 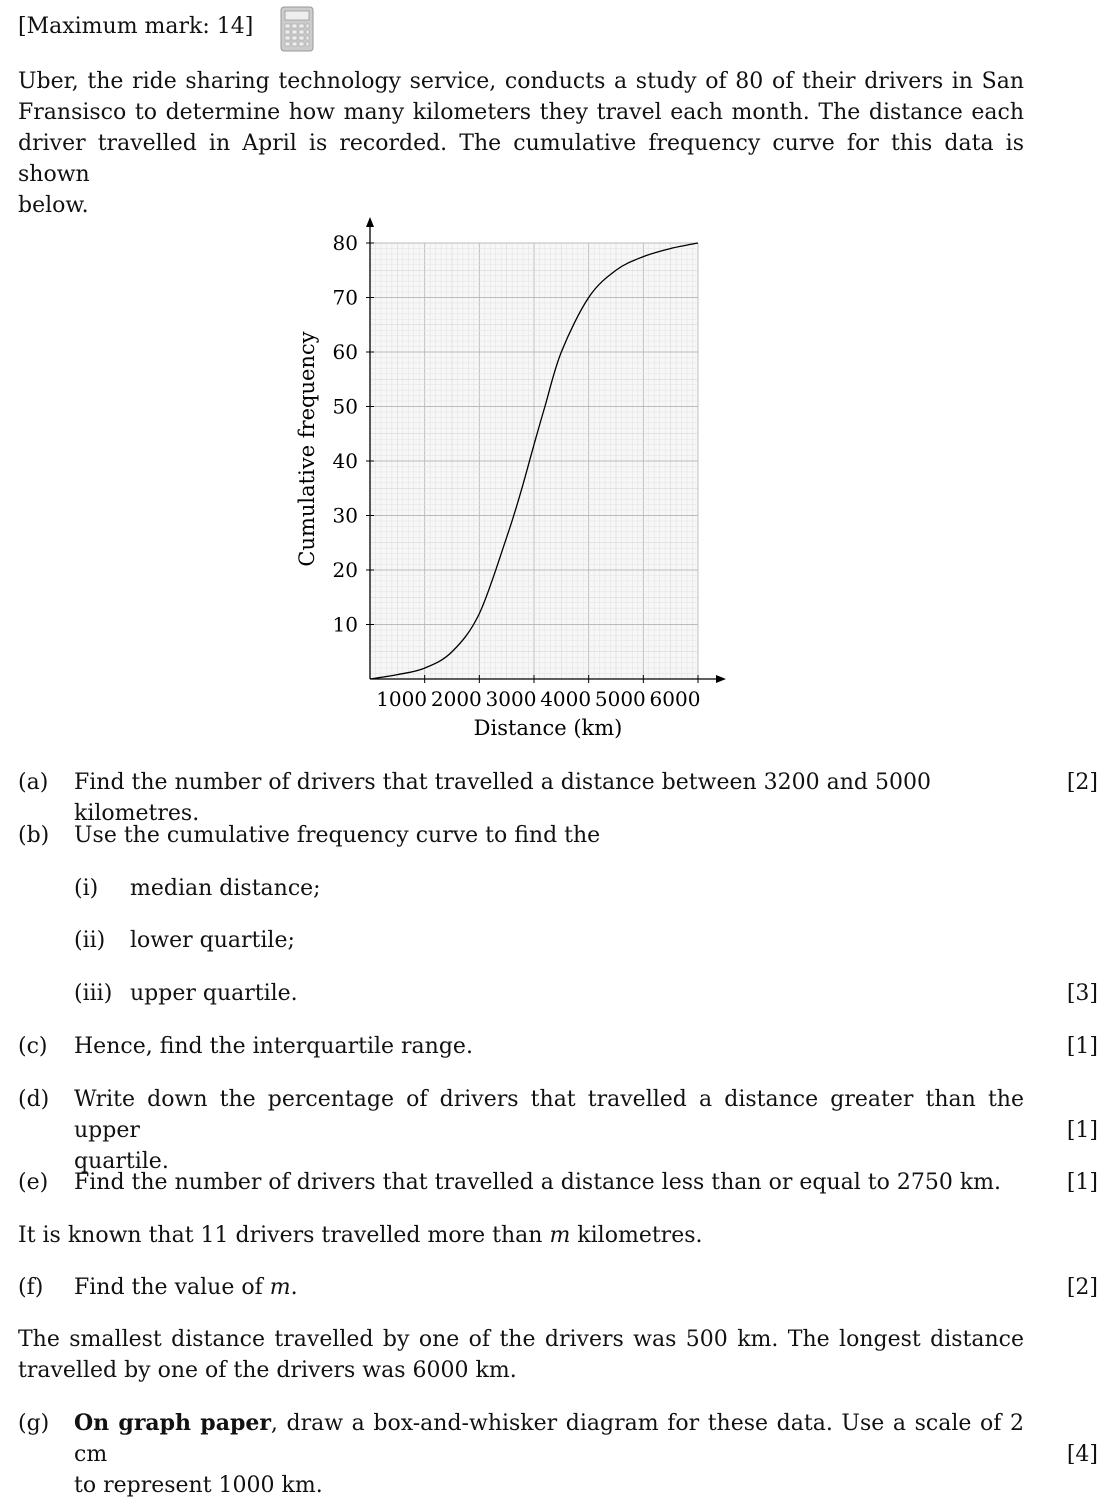 I want to click on question-text-line: quartile., so click(x=121, y=1161).